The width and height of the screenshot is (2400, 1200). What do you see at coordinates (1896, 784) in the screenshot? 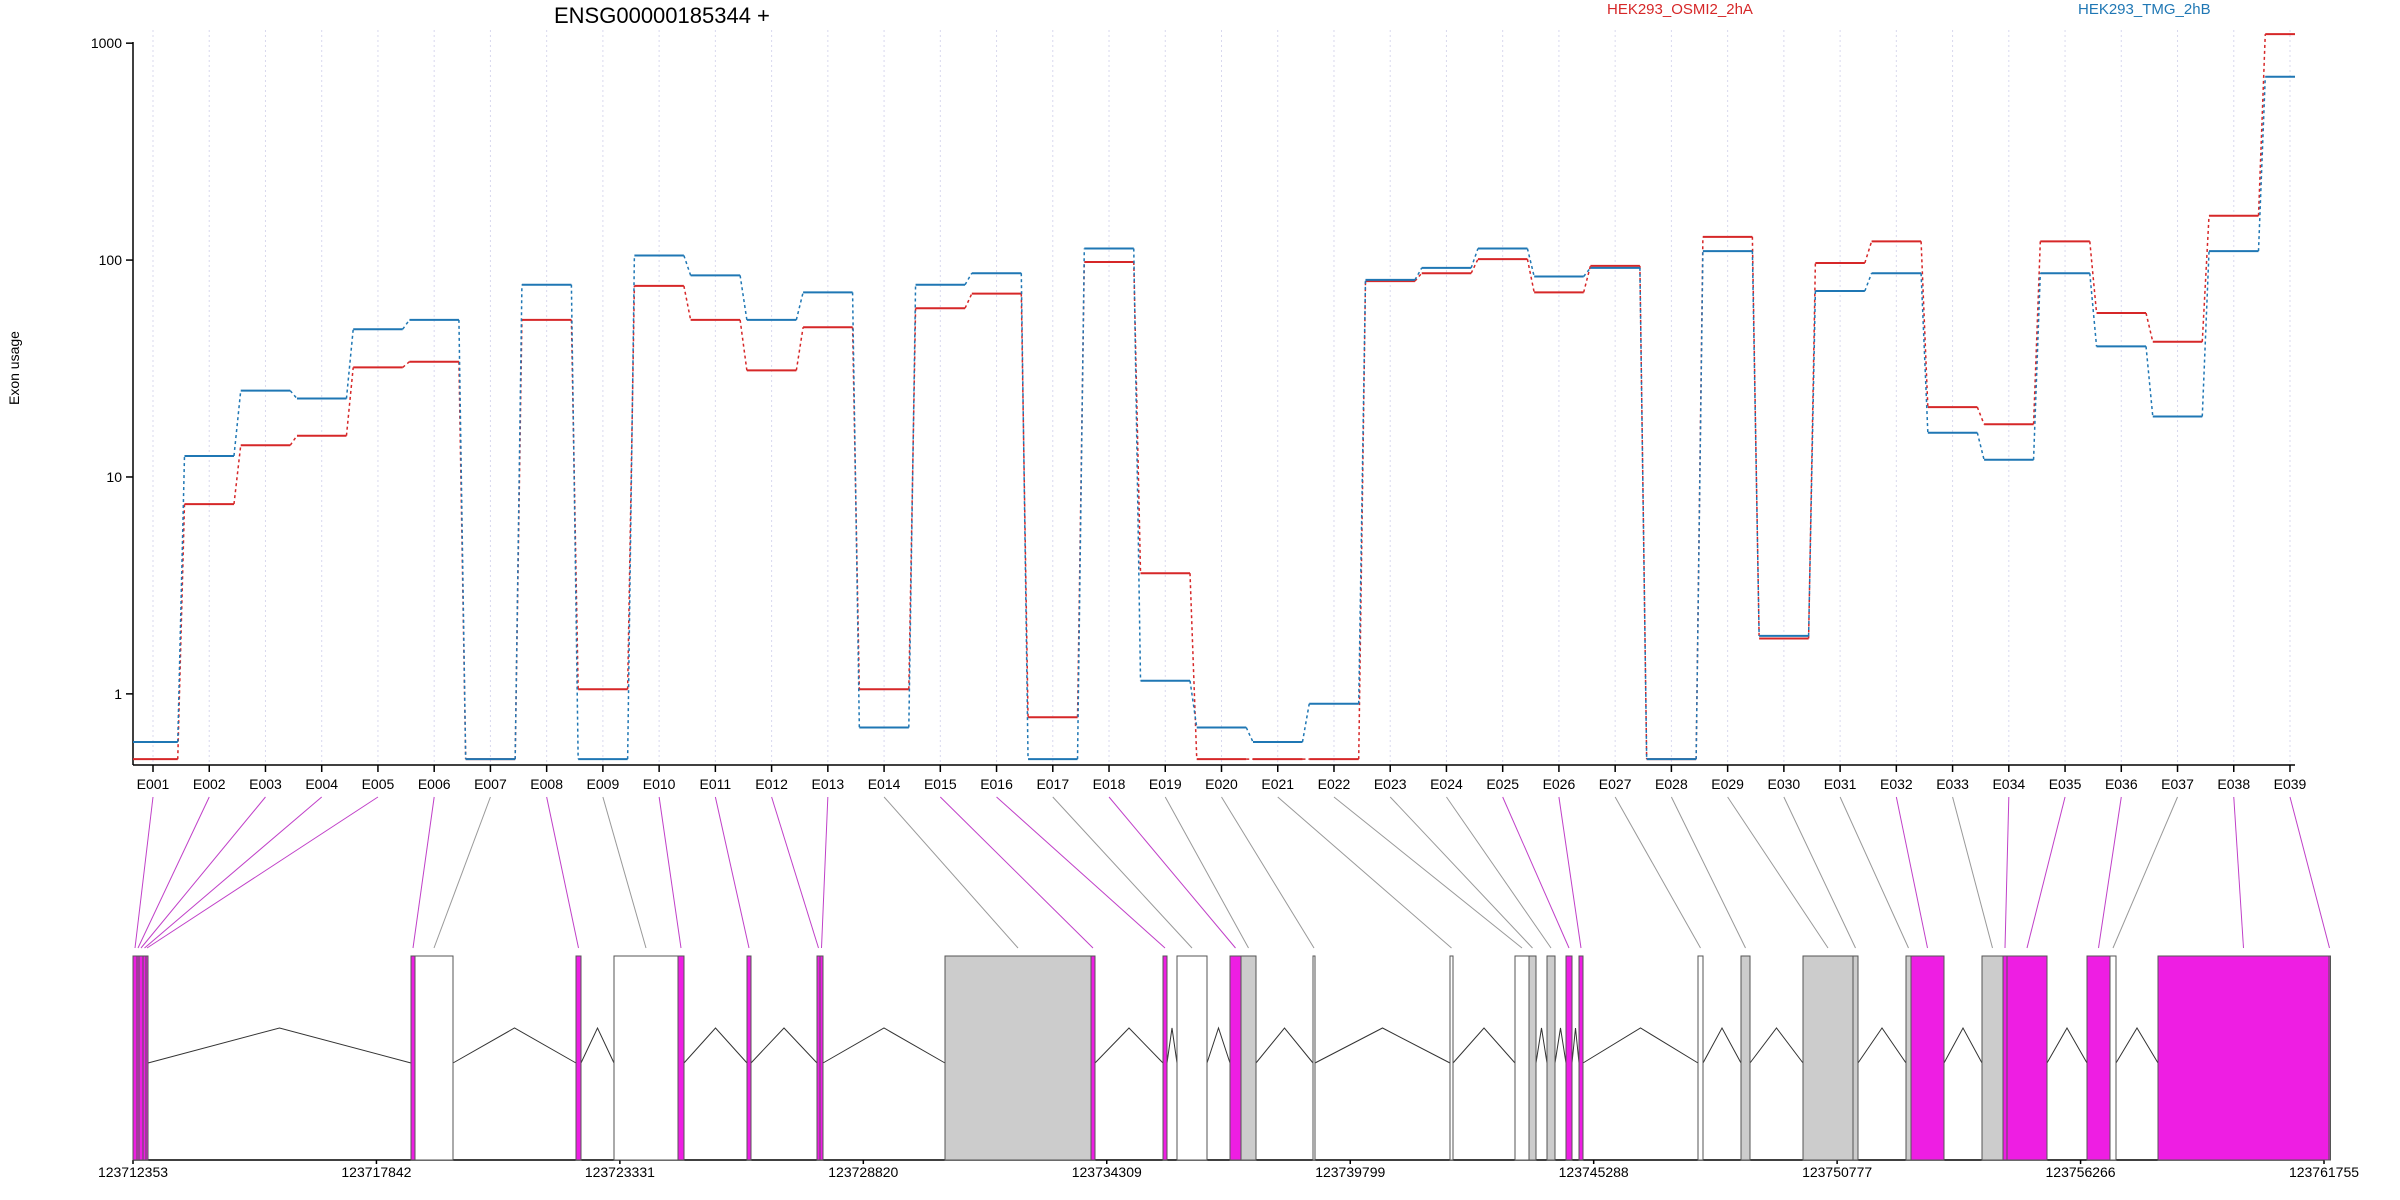
I see `x-tick-label: E032` at bounding box center [1896, 784].